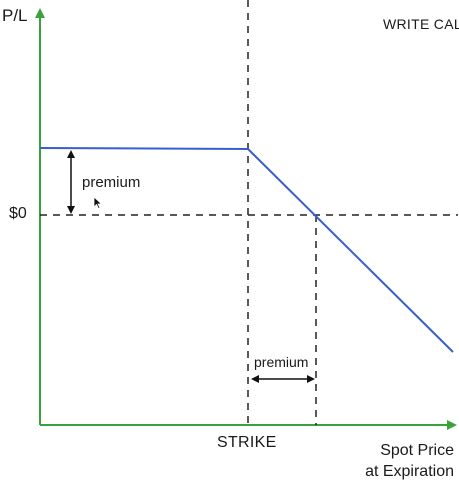 This screenshot has width=459, height=483. I want to click on premium-label-vertical: premium, so click(111, 182).